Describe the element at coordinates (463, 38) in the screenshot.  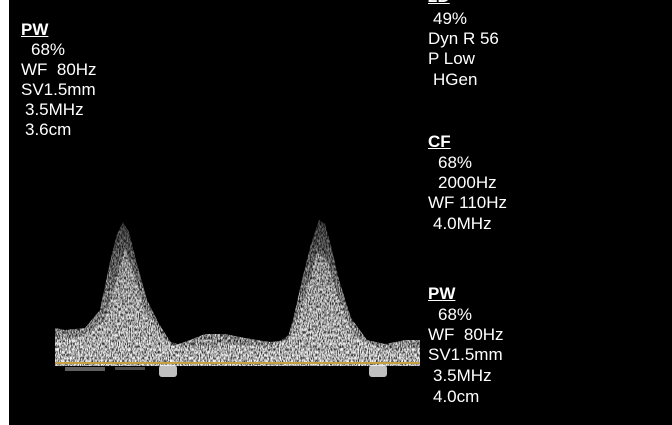
I see `right-2d-dynamic-range: Dyn R 56` at that location.